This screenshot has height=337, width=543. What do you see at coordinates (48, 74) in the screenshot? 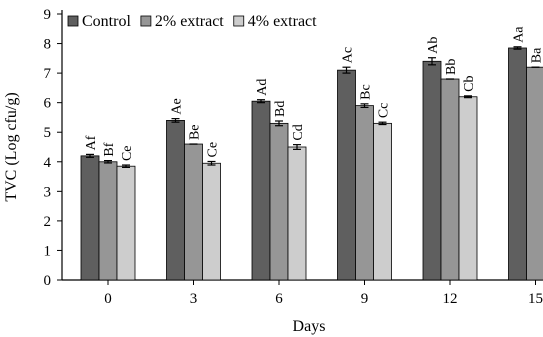
I see `y-tick-label: 7` at bounding box center [48, 74].